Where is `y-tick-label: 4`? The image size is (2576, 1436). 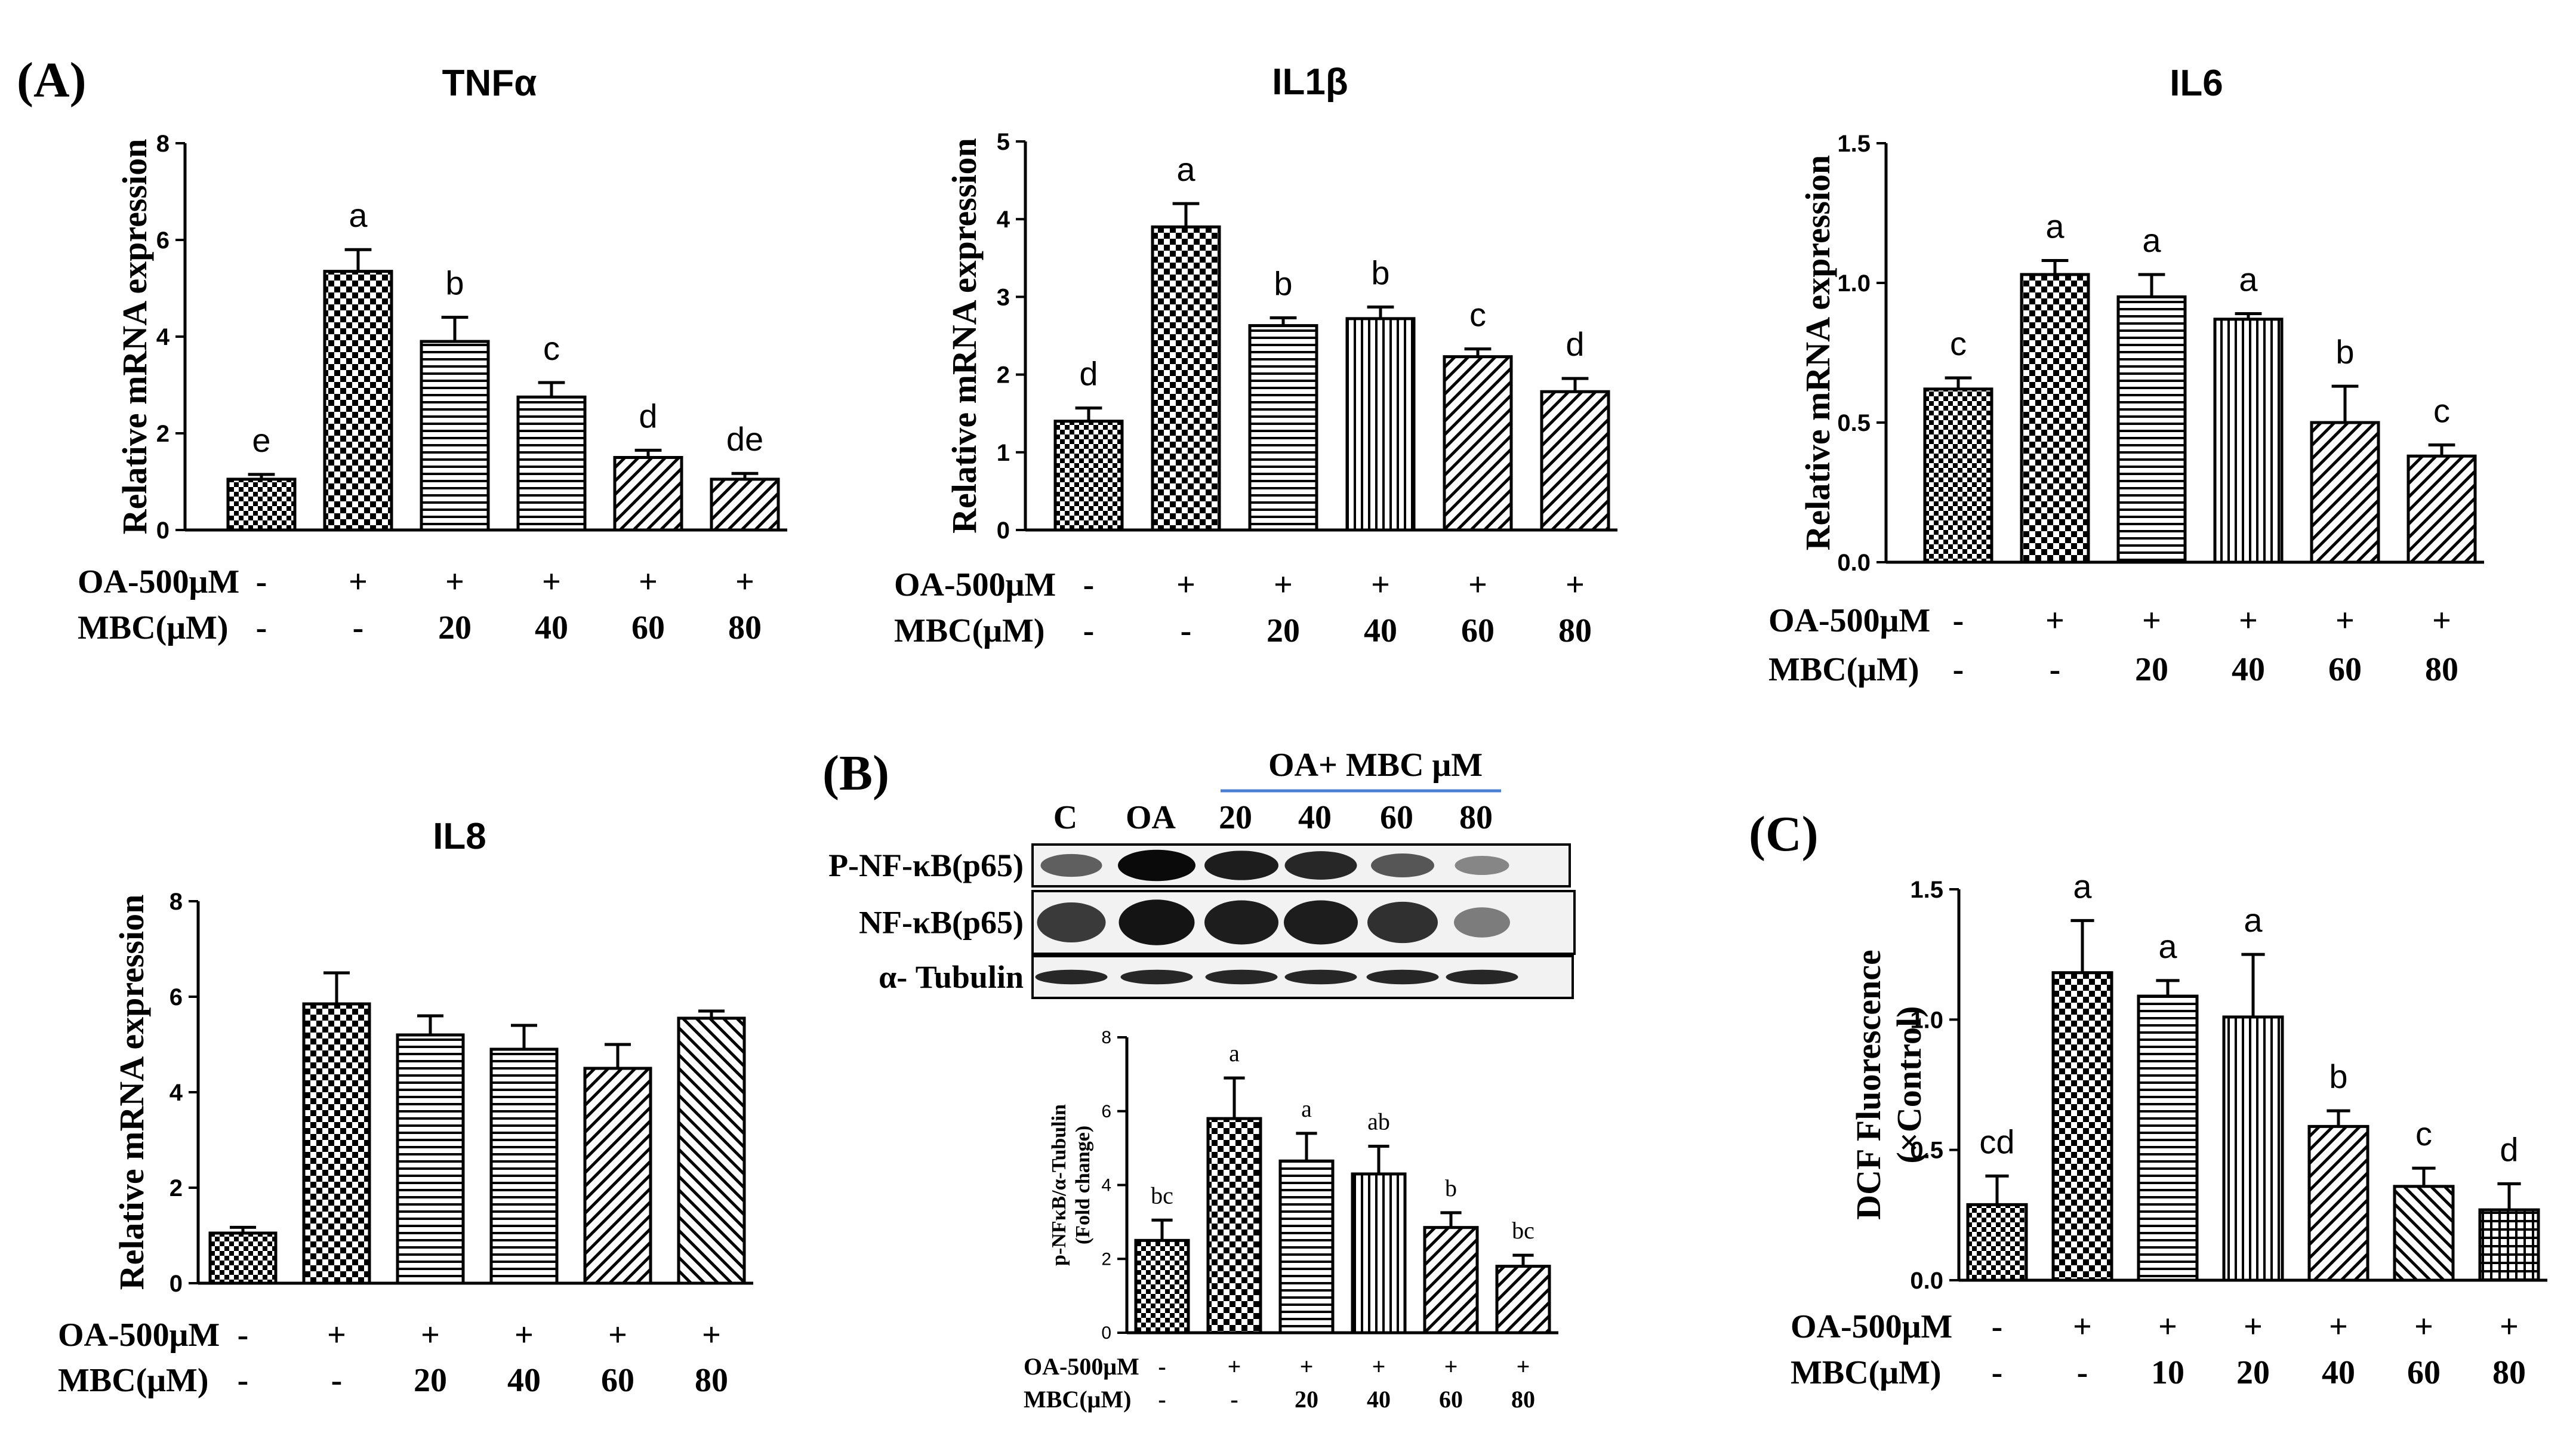
y-tick-label: 4 is located at coordinates (1106, 1185).